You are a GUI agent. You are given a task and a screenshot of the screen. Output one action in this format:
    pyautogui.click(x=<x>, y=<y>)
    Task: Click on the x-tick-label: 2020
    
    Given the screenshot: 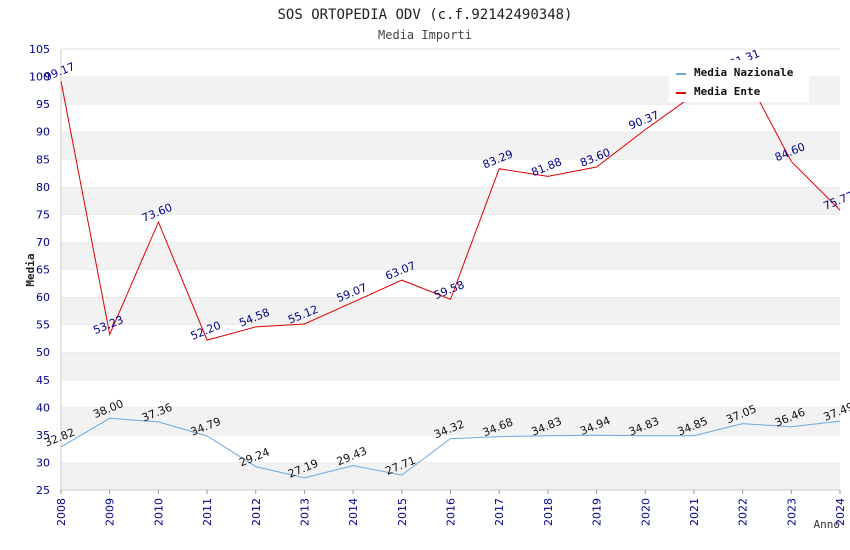 What is the action you would take?
    pyautogui.click(x=645, y=512)
    